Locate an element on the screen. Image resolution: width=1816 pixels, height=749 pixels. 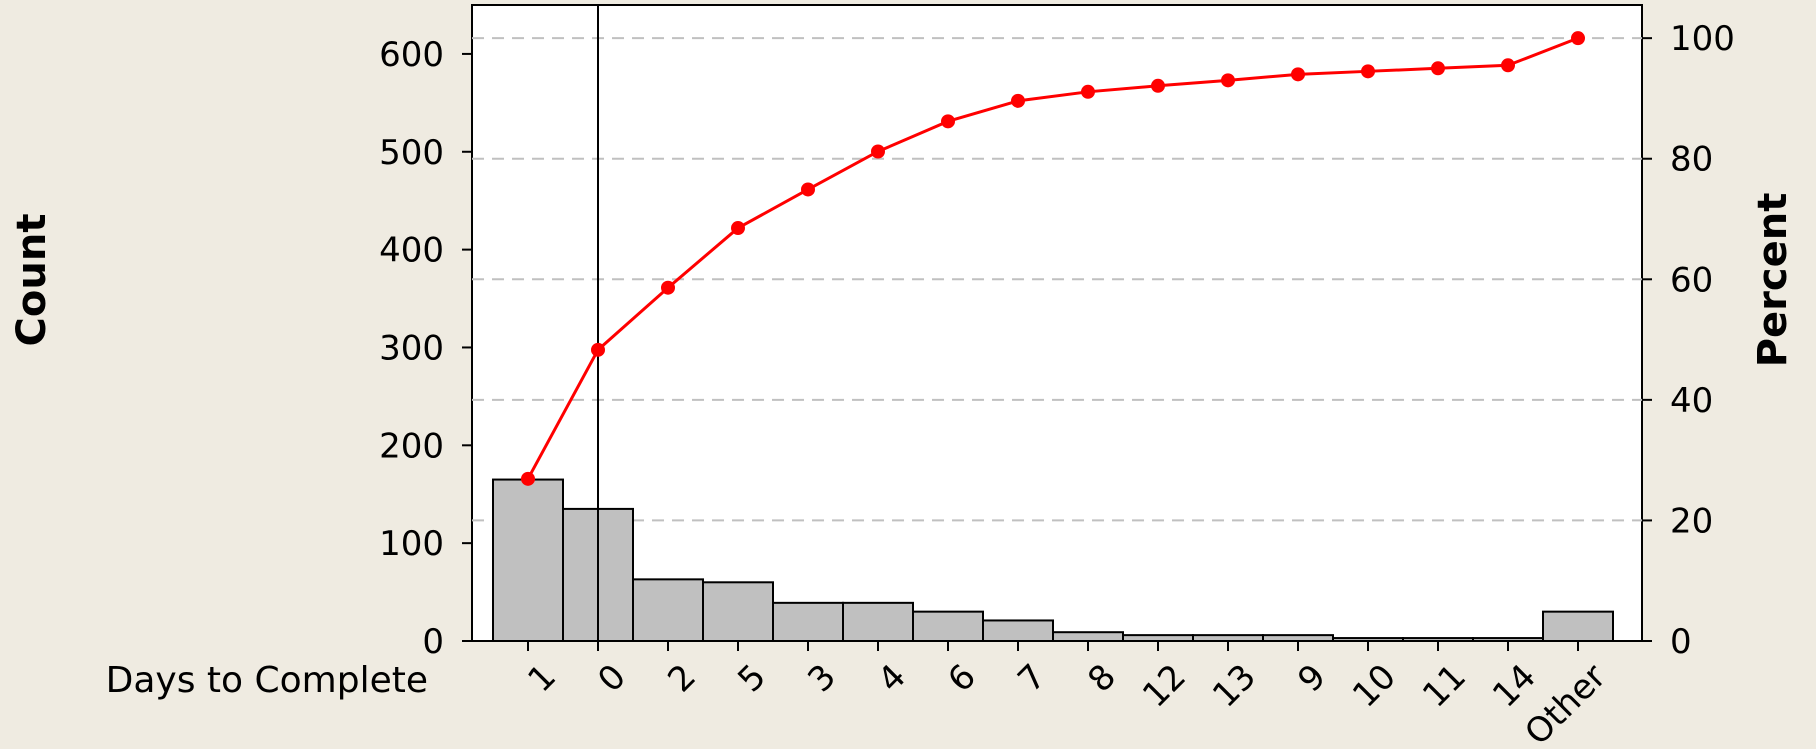
right-tick-label: 40 is located at coordinates (1691, 401).